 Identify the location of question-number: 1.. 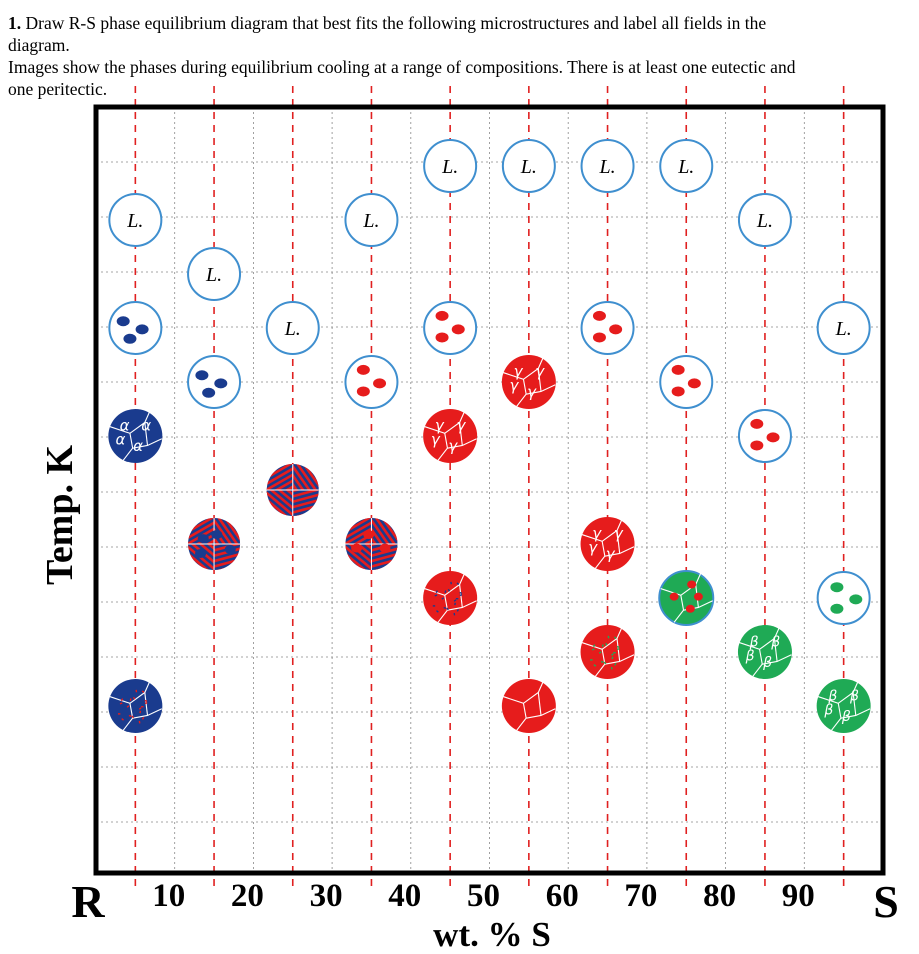
(15, 23).